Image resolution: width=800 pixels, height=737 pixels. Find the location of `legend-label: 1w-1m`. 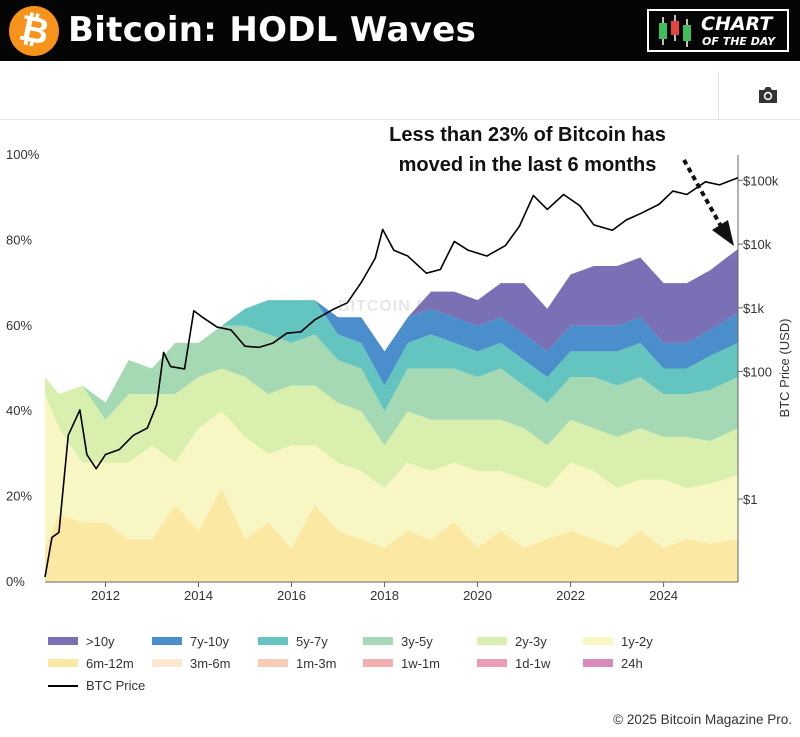

legend-label: 1w-1m is located at coordinates (421, 663).